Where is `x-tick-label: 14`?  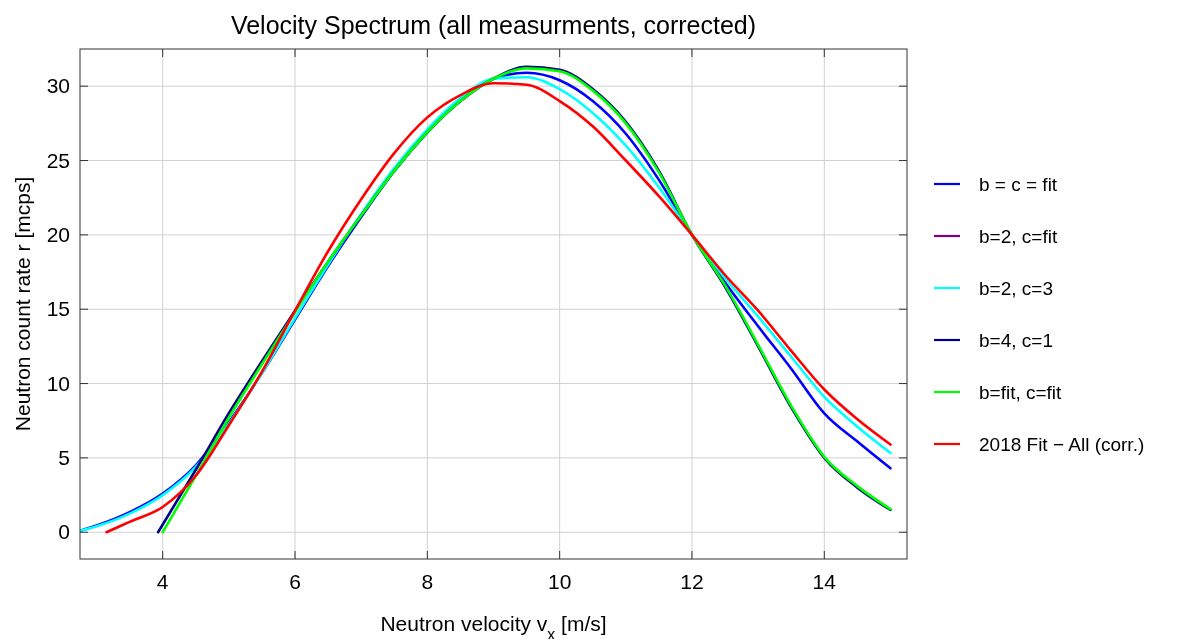
x-tick-label: 14 is located at coordinates (824, 581).